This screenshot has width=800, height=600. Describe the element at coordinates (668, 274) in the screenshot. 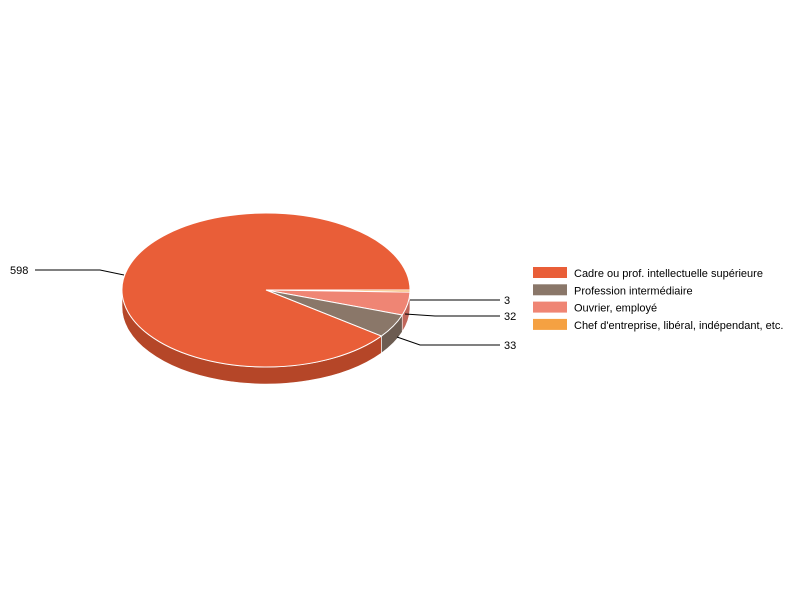

I see `legend-label-0: Cadre ou prof. intellectuelle supérieure` at that location.